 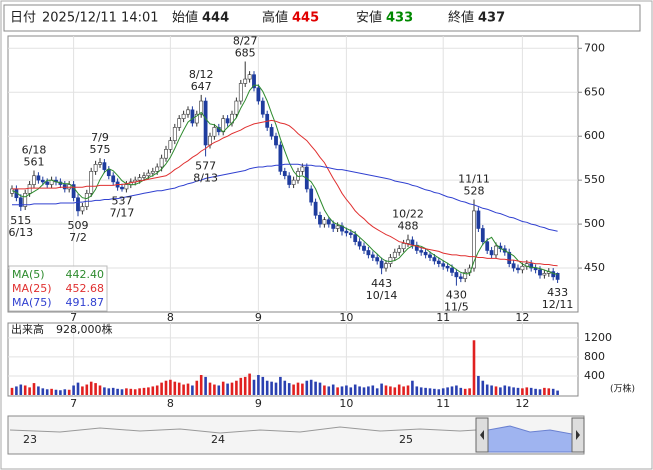 I want to click on annotation-date: 8/27, so click(x=245, y=40).